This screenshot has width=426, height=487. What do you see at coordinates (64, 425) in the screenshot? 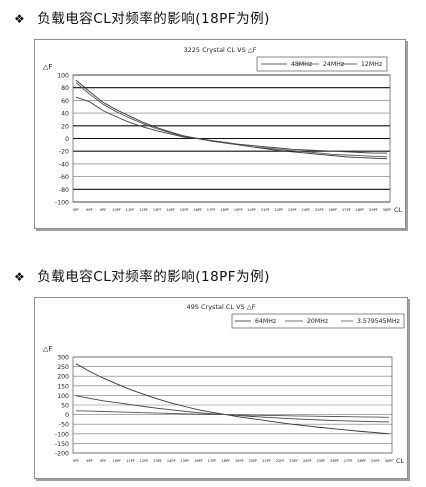
I see `y-tick-label: -50` at bounding box center [64, 425].